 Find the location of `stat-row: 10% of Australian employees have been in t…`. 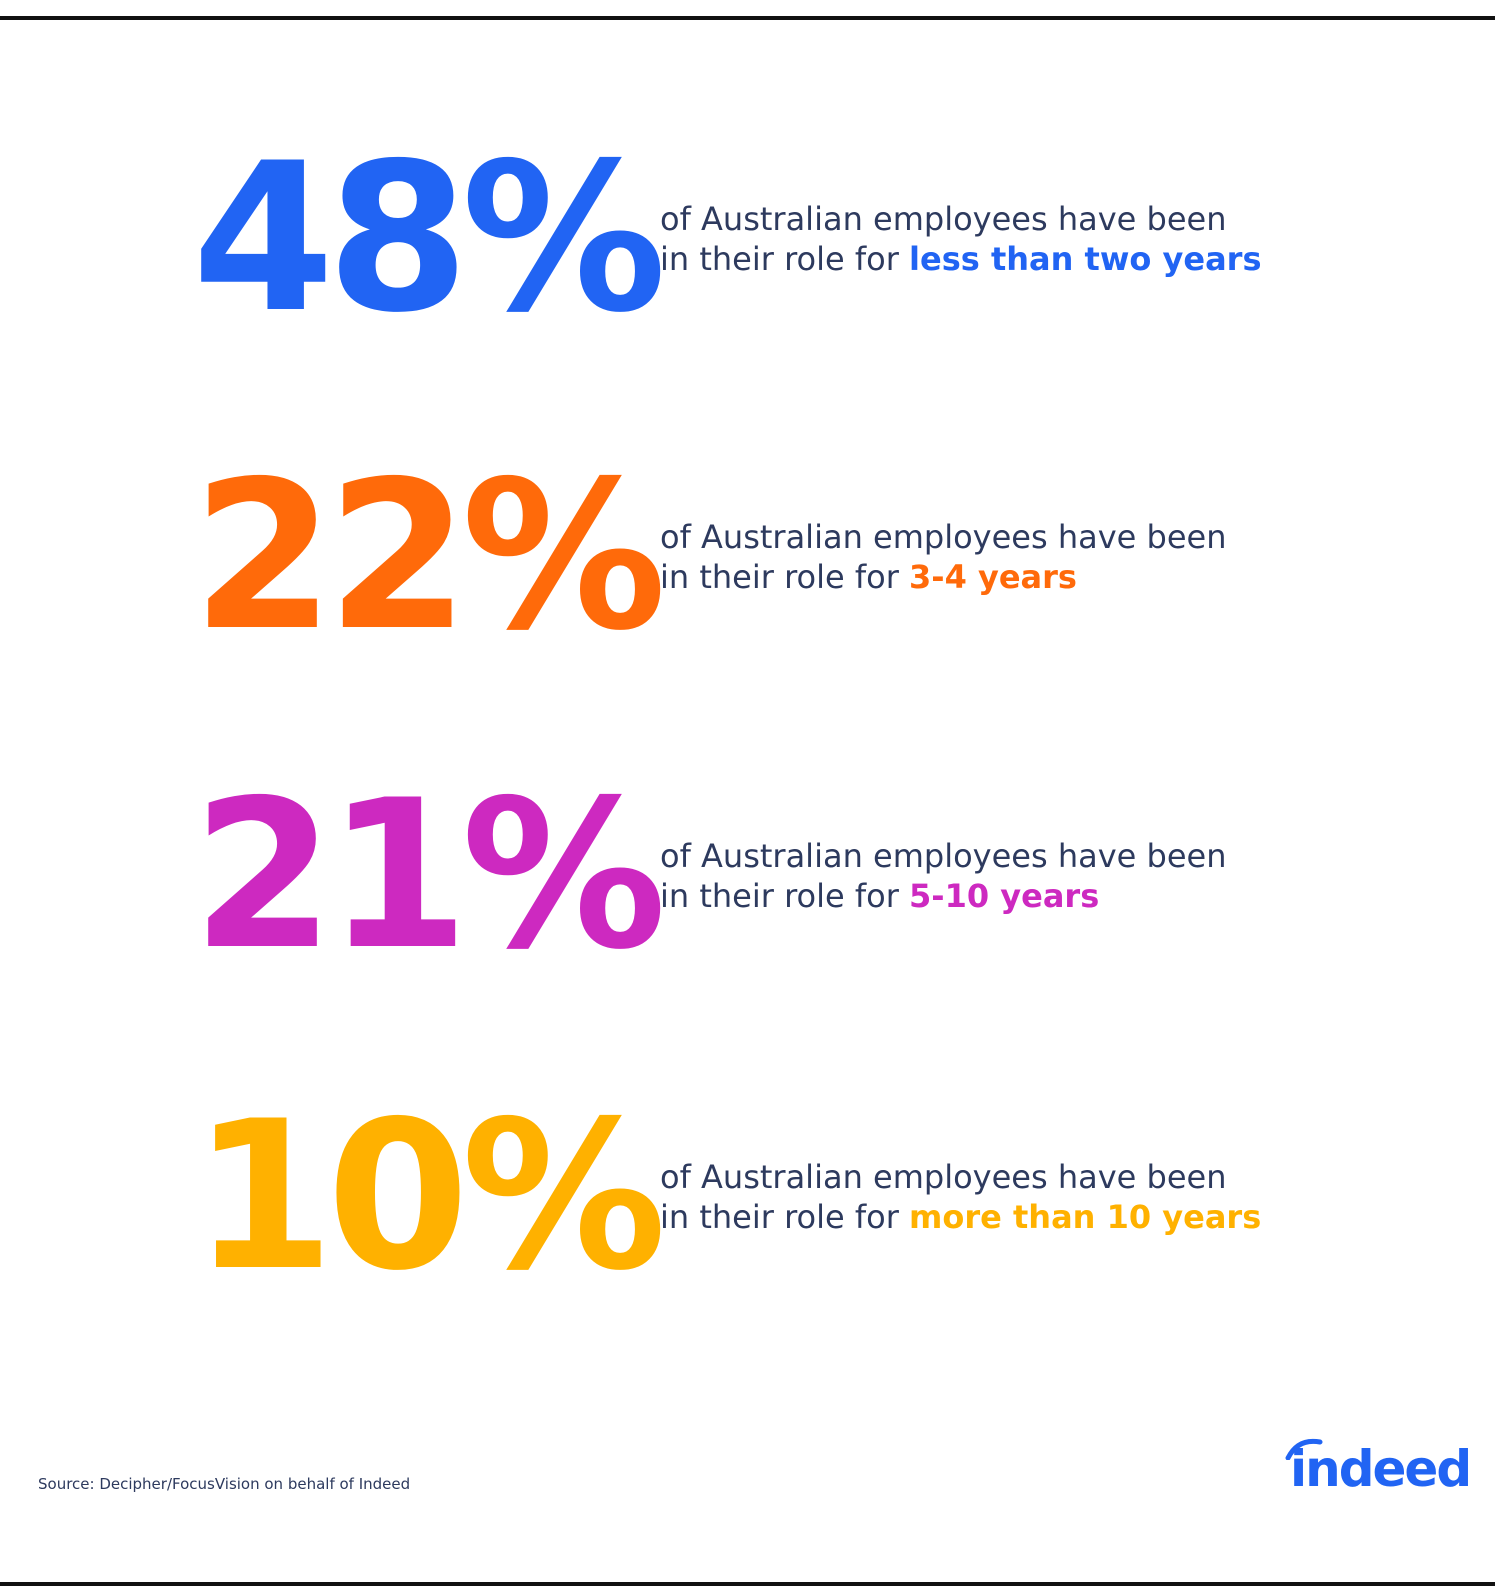

stat-row: 10% of Australian employees have been in t… is located at coordinates (747, 1197).